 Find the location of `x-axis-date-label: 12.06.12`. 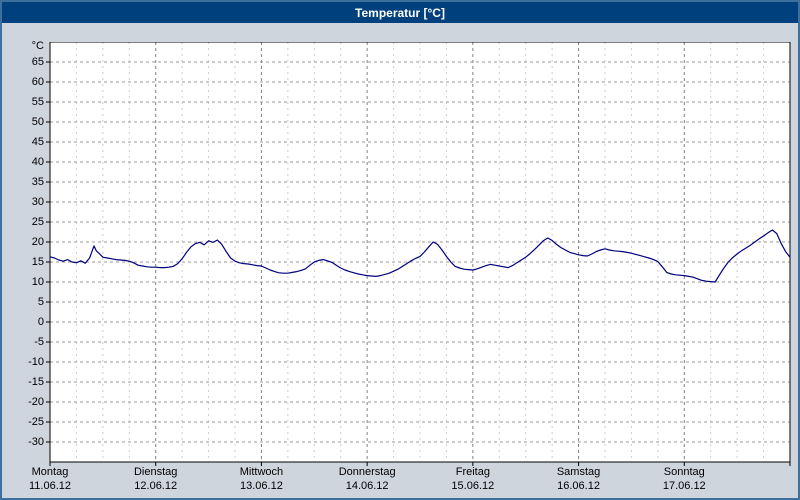

x-axis-date-label: 12.06.12 is located at coordinates (156, 486).